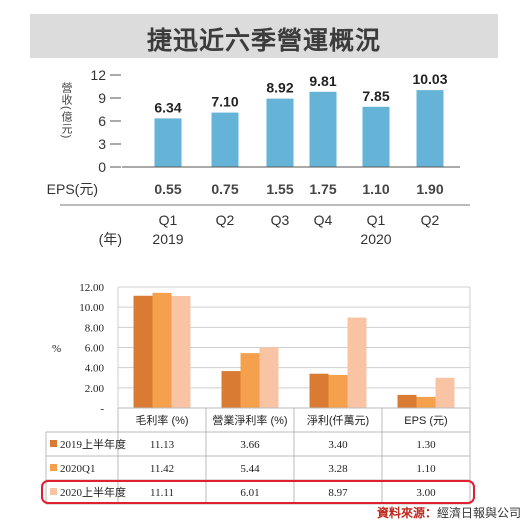  I want to click on category-label: EPS (元), so click(425, 421).